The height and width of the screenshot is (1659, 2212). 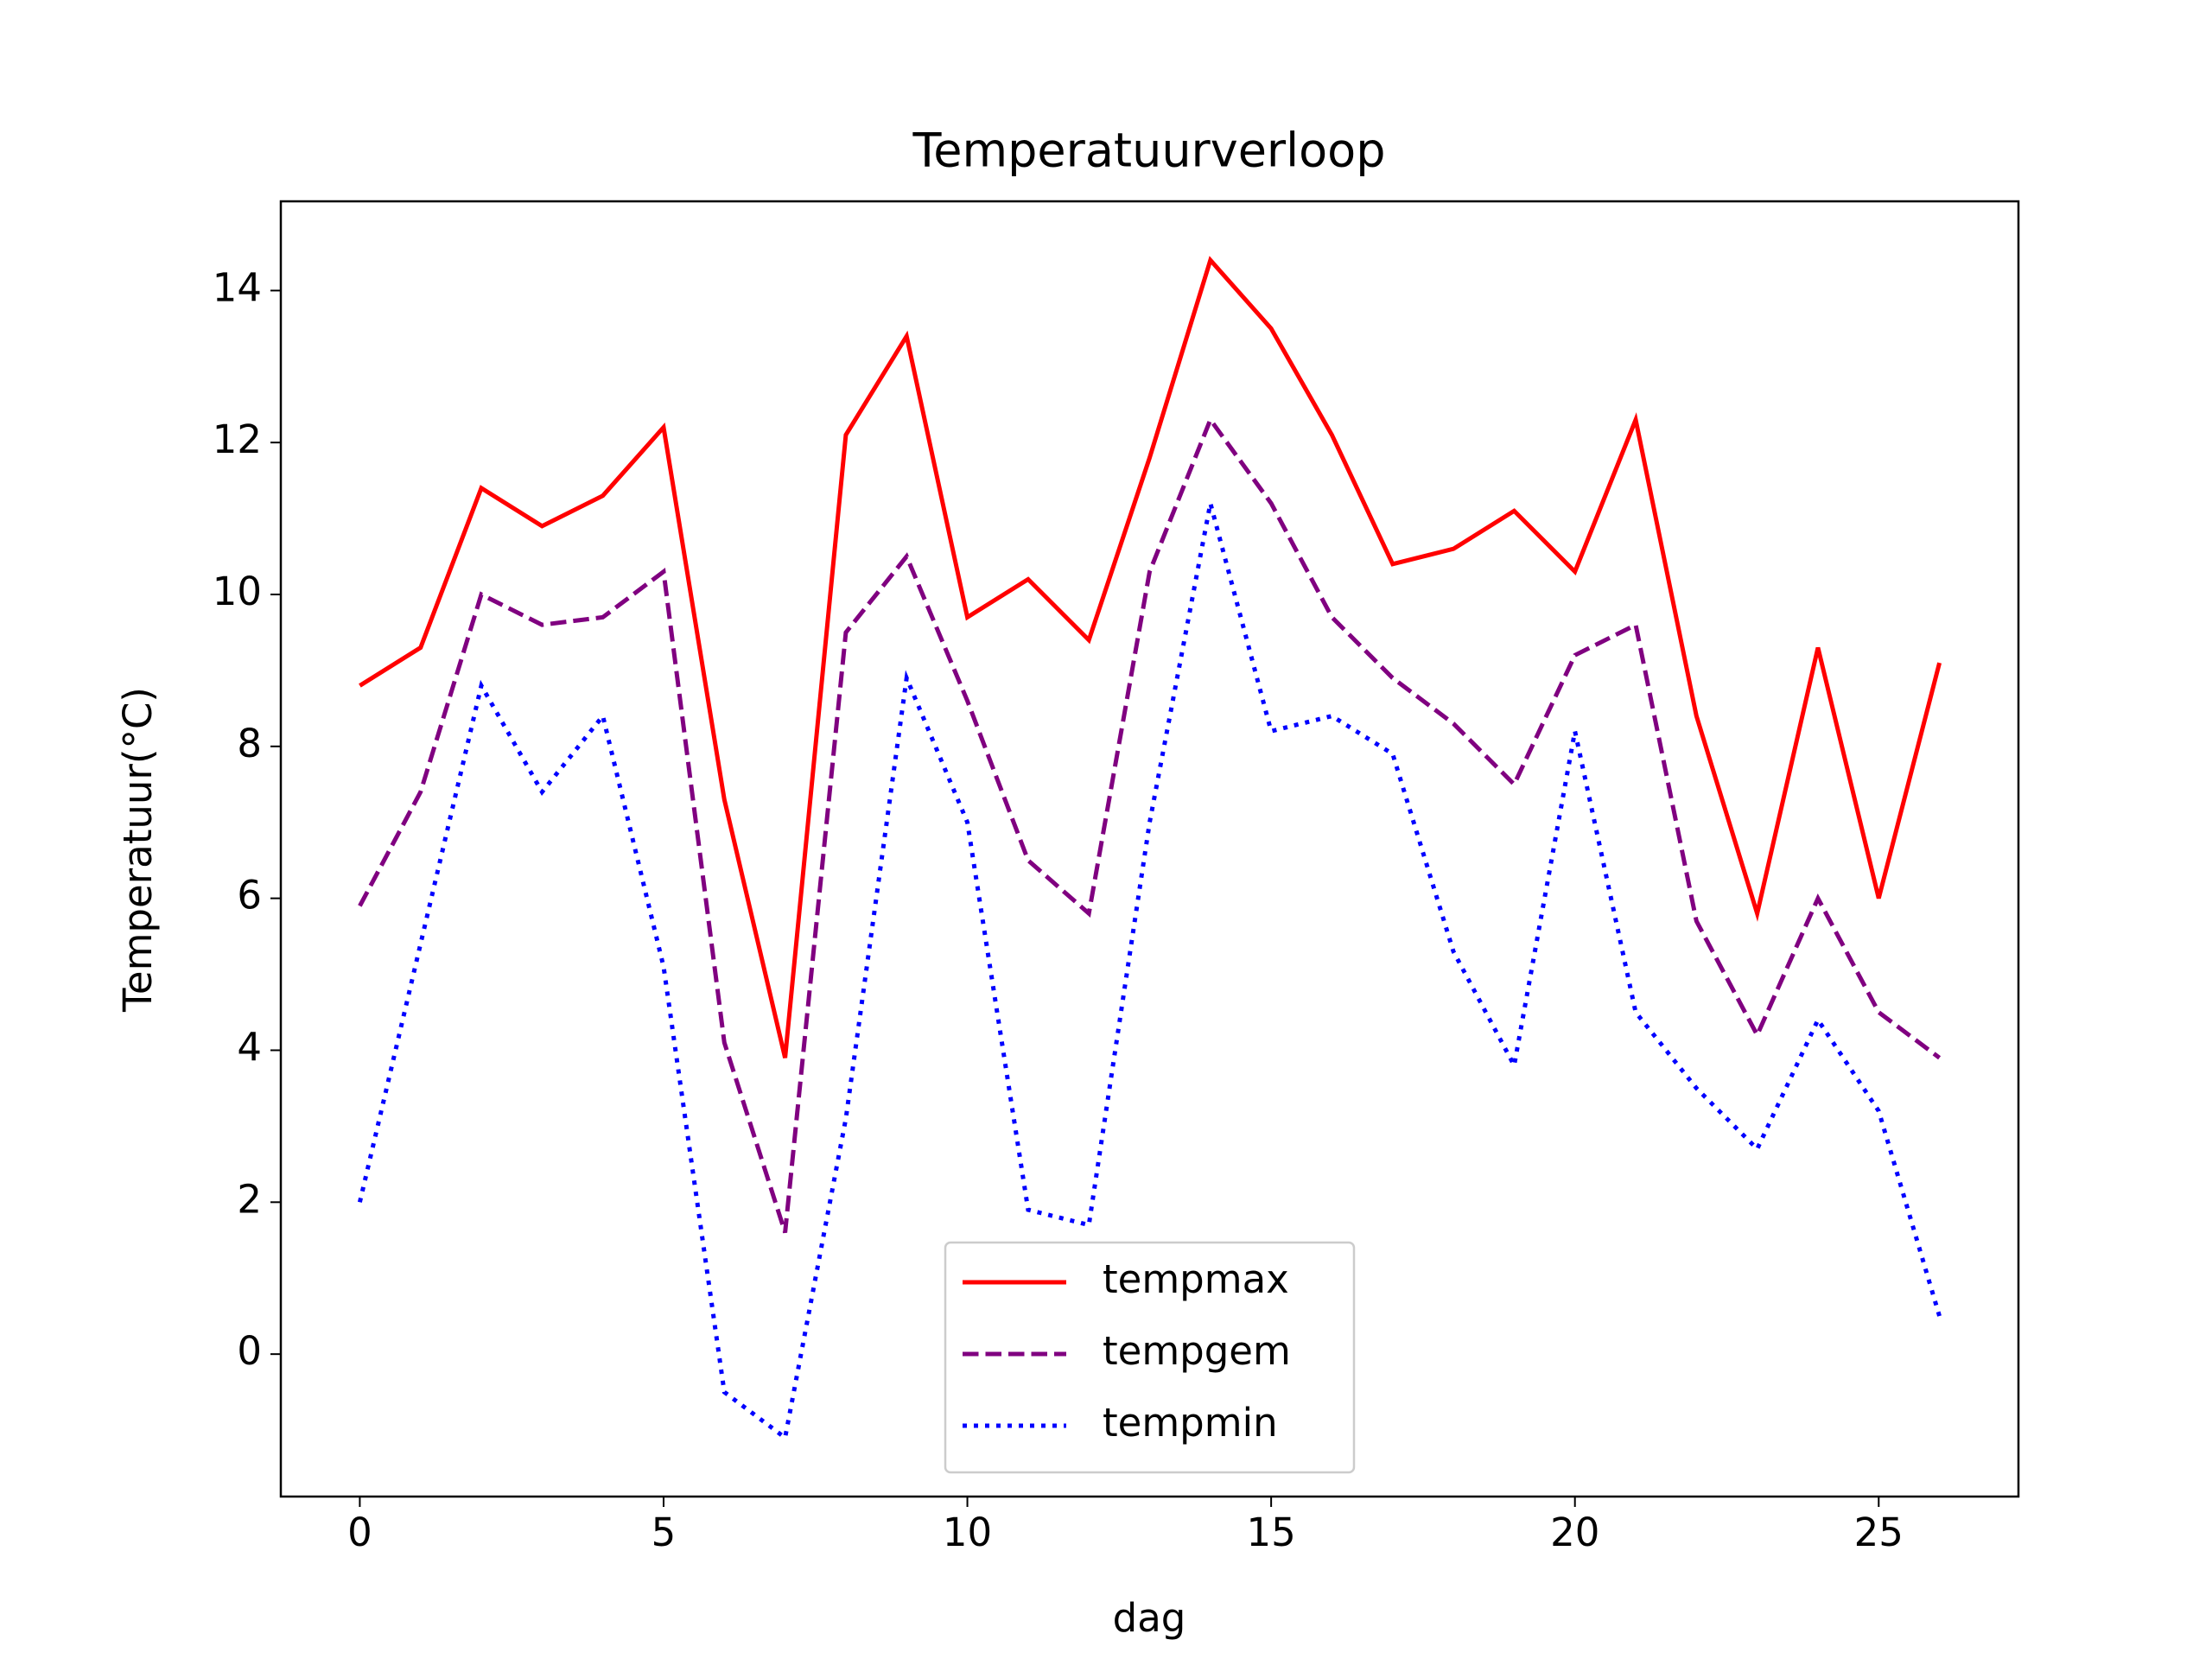 I want to click on x-tick-label: 0, so click(x=359, y=1532).